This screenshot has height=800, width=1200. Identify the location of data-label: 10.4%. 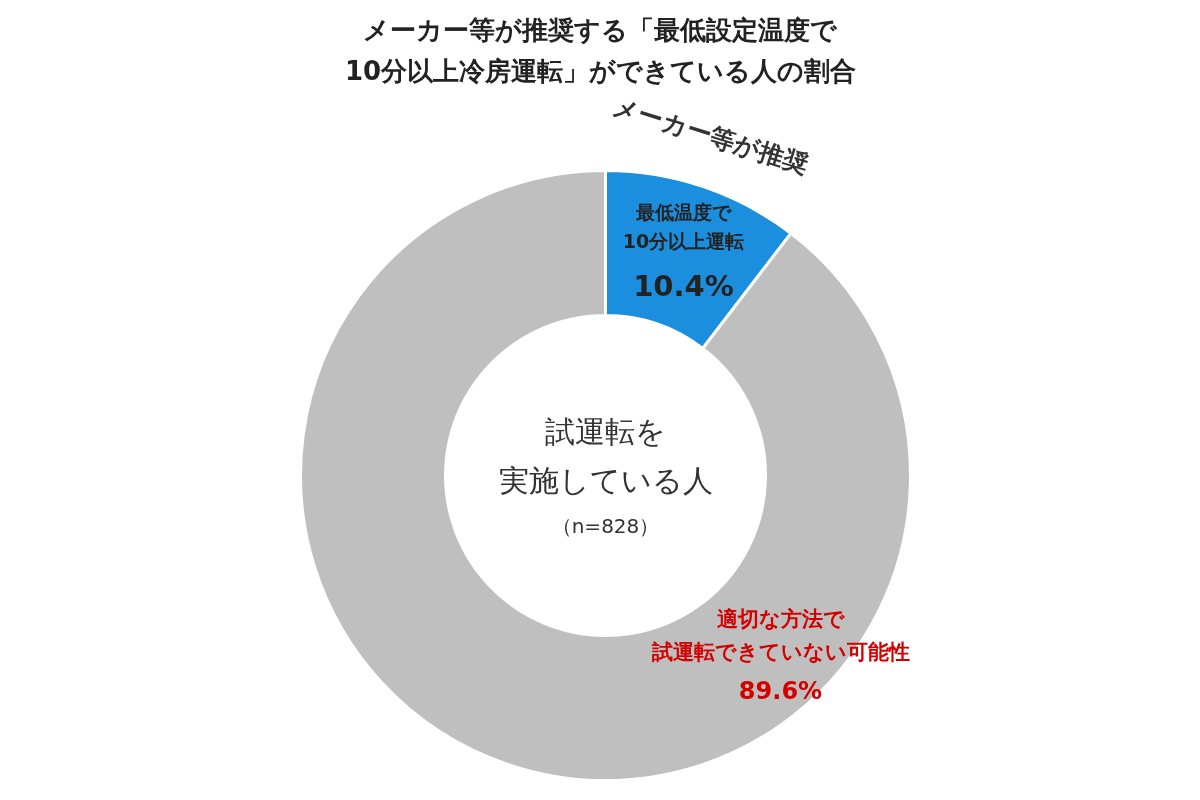
(683, 285).